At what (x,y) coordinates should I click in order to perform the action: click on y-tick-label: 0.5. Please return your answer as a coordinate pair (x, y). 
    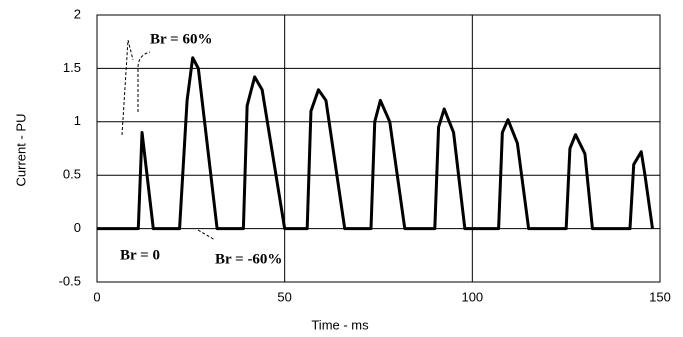
    Looking at the image, I should click on (72, 174).